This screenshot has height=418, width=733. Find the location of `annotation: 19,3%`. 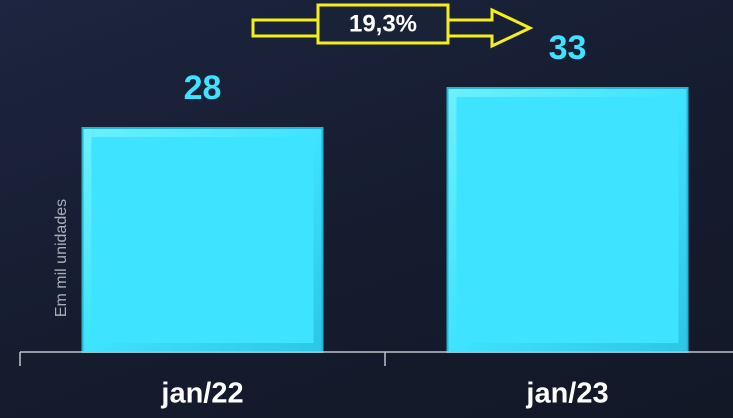

annotation: 19,3% is located at coordinates (383, 23).